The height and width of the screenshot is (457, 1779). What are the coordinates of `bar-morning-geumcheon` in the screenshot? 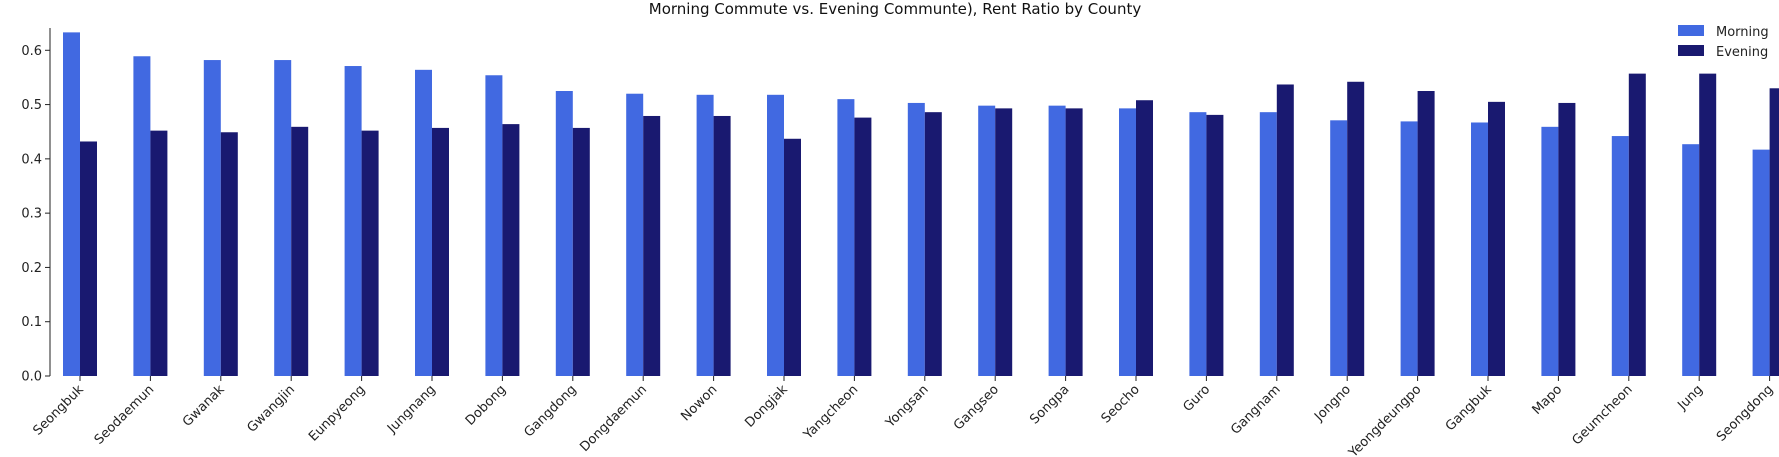 It's located at (1620, 256).